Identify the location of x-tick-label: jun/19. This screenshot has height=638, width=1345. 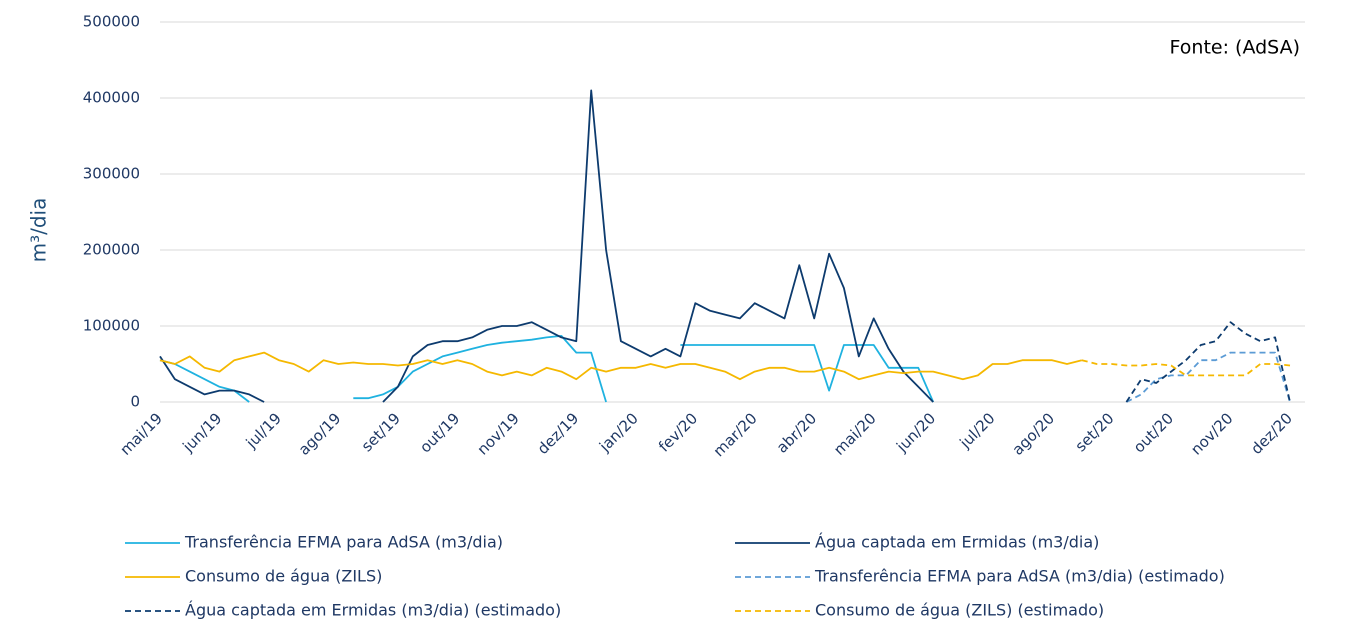
(202, 432).